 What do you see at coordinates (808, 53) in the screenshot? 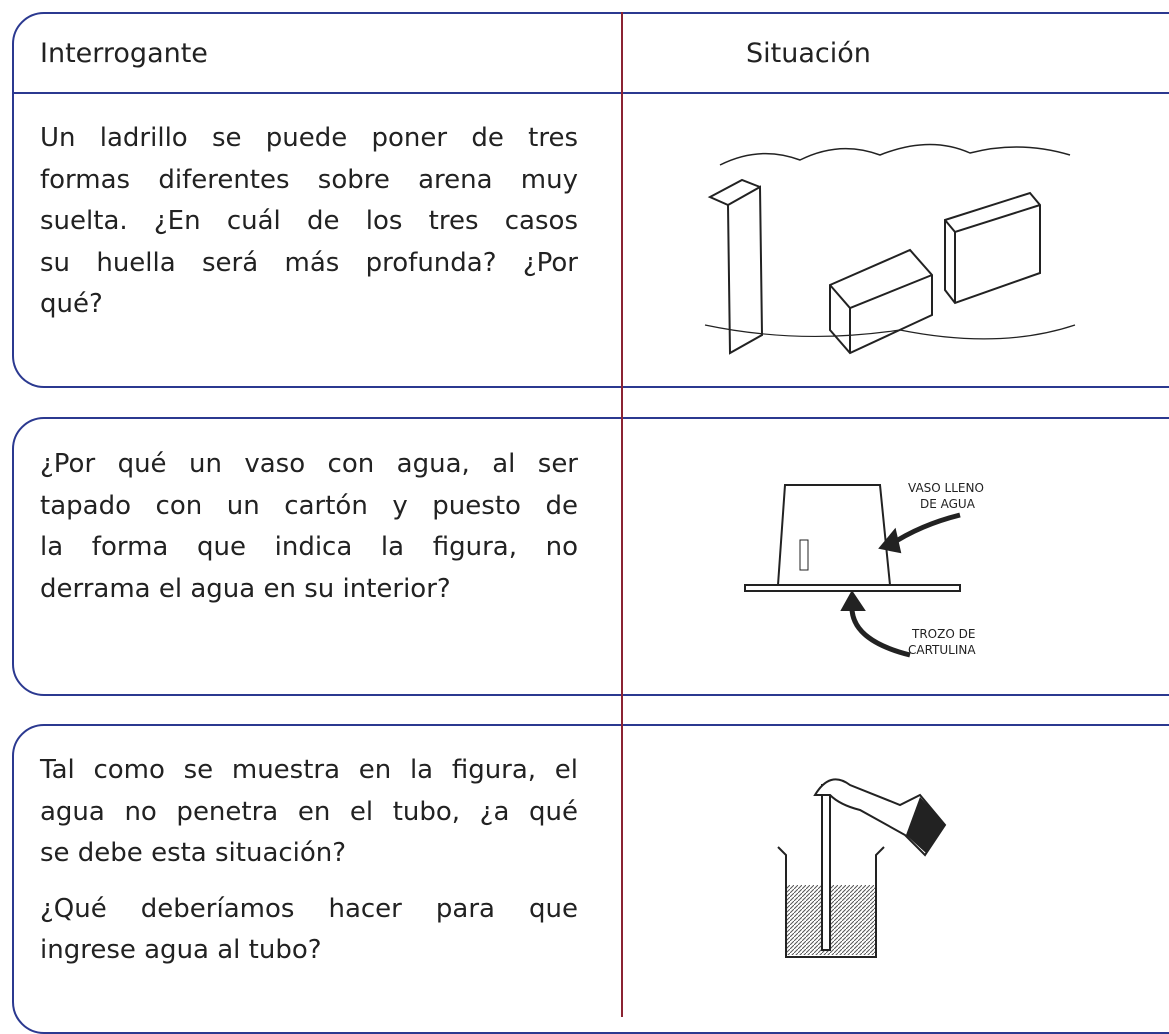
I see `header-cell: Situación` at bounding box center [808, 53].